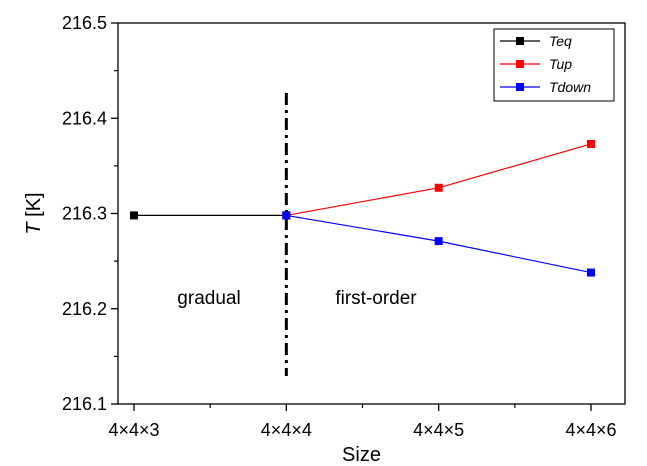 Image resolution: width=647 pixels, height=466 pixels. I want to click on x-tick-label: 4×4×6, so click(590, 430).